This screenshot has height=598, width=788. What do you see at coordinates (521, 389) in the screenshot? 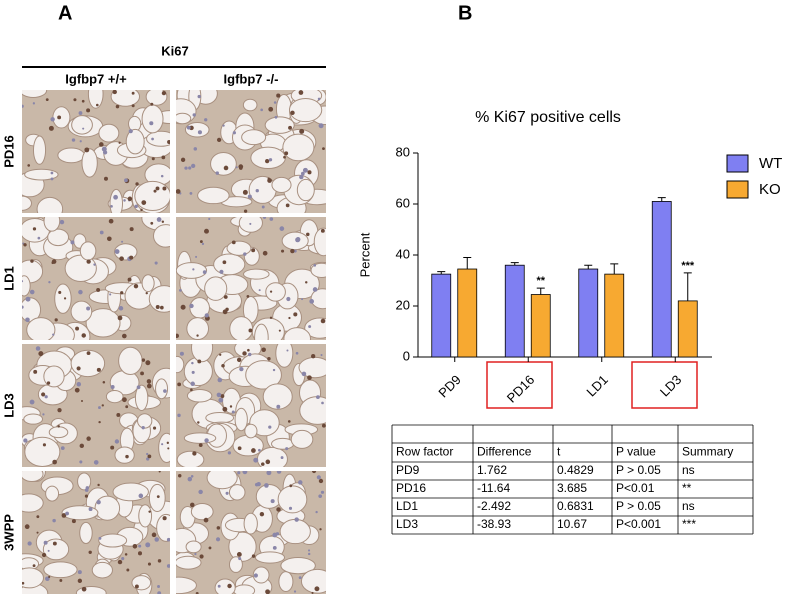
I see `x-tick-label: PD16` at bounding box center [521, 389].